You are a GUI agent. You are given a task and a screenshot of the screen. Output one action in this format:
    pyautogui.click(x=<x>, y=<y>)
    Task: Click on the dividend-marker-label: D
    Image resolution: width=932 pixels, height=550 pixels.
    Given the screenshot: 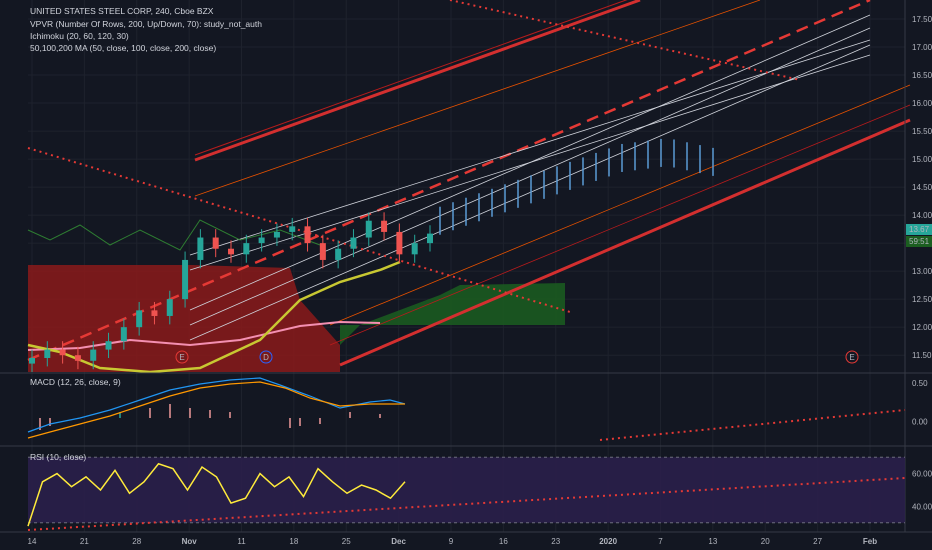 What is the action you would take?
    pyautogui.click(x=266, y=357)
    